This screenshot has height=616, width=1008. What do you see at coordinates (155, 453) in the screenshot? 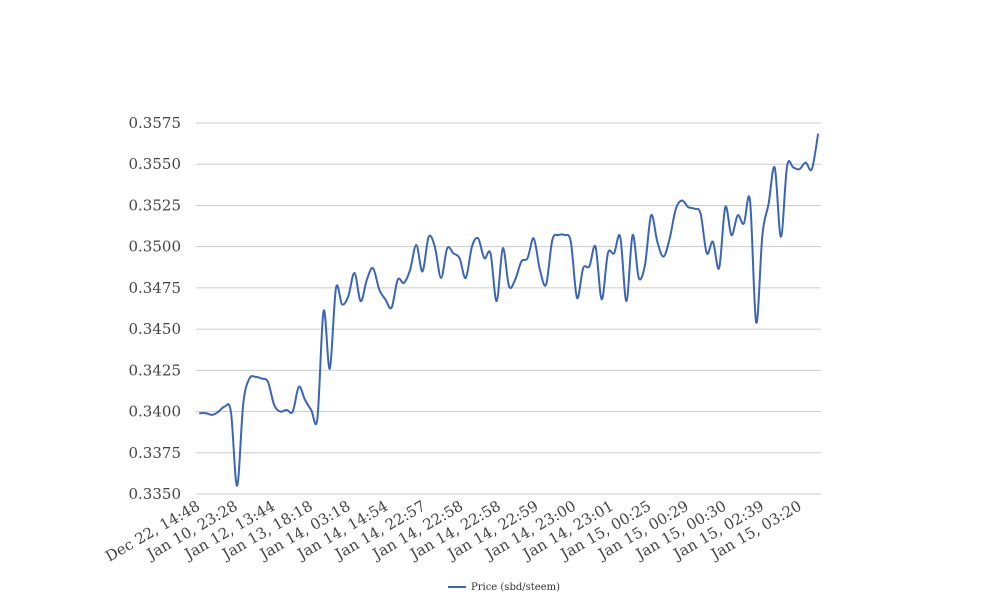
I see `y-tick-label: 0.3375` at bounding box center [155, 453].